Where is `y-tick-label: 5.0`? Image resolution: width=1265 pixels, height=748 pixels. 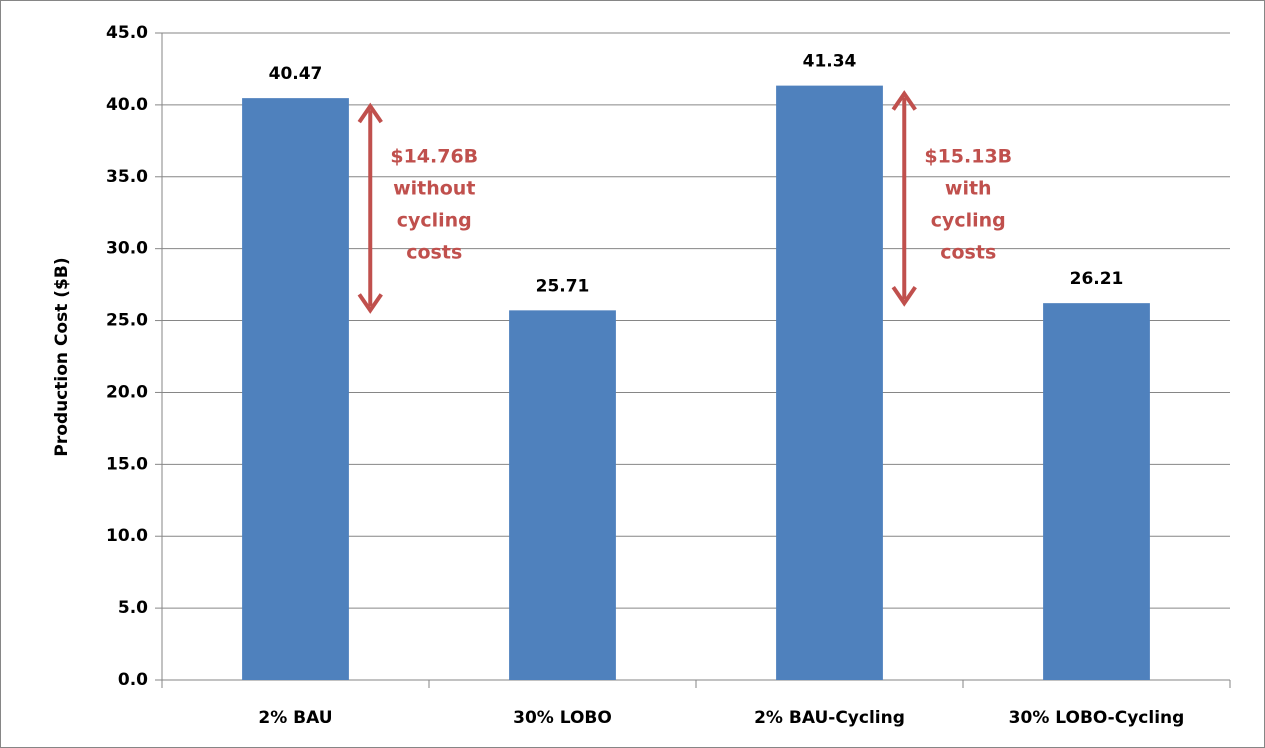 y-tick-label: 5.0 is located at coordinates (133, 608).